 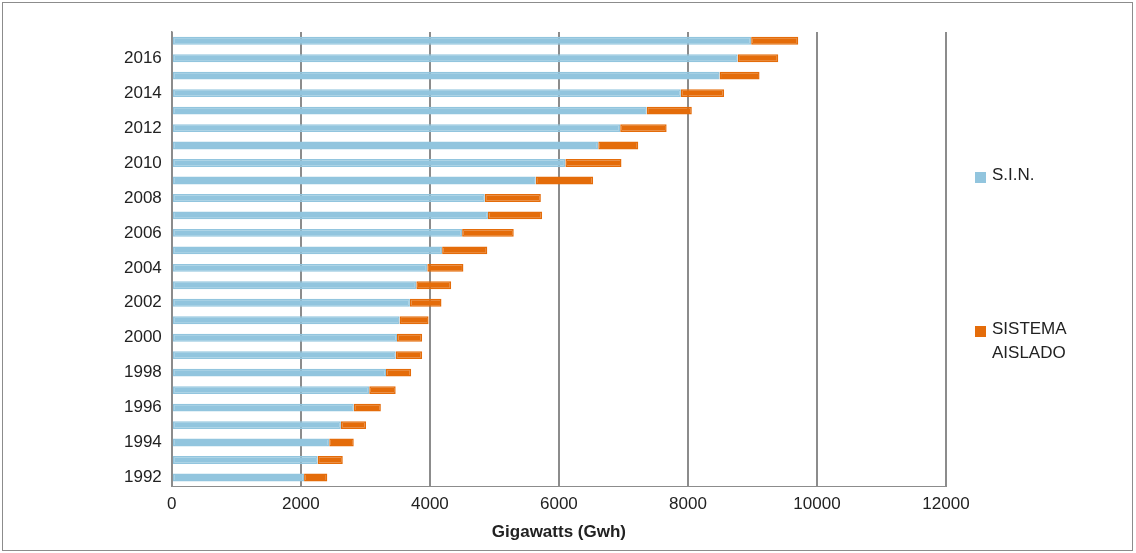 What do you see at coordinates (142, 127) in the screenshot?
I see `y-tick-label: 2012` at bounding box center [142, 127].